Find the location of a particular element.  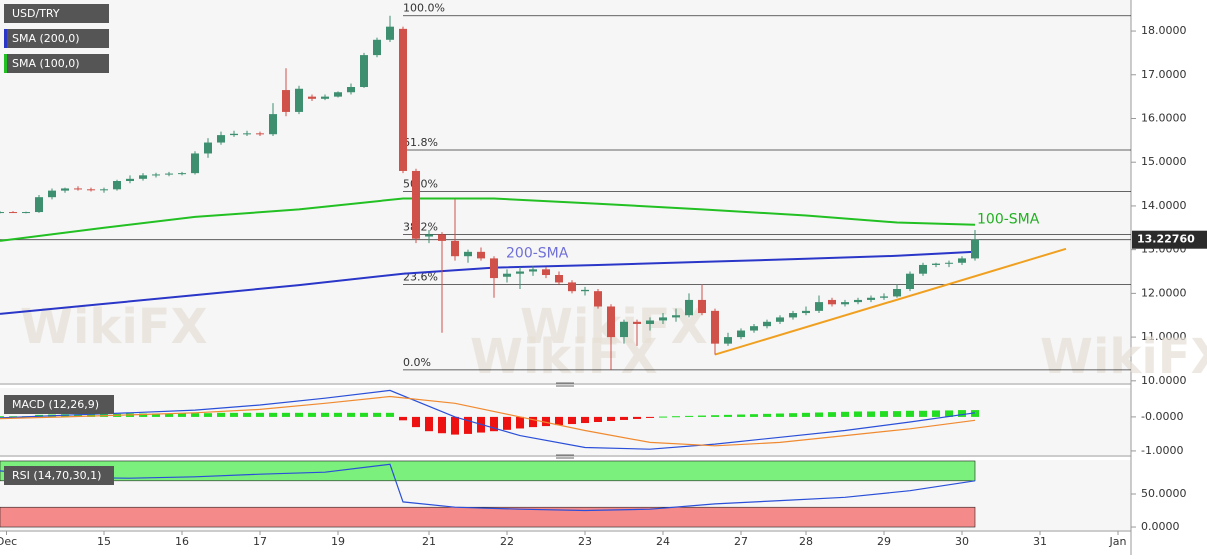

y-tick-label: 16.0000 is located at coordinates (1164, 117).